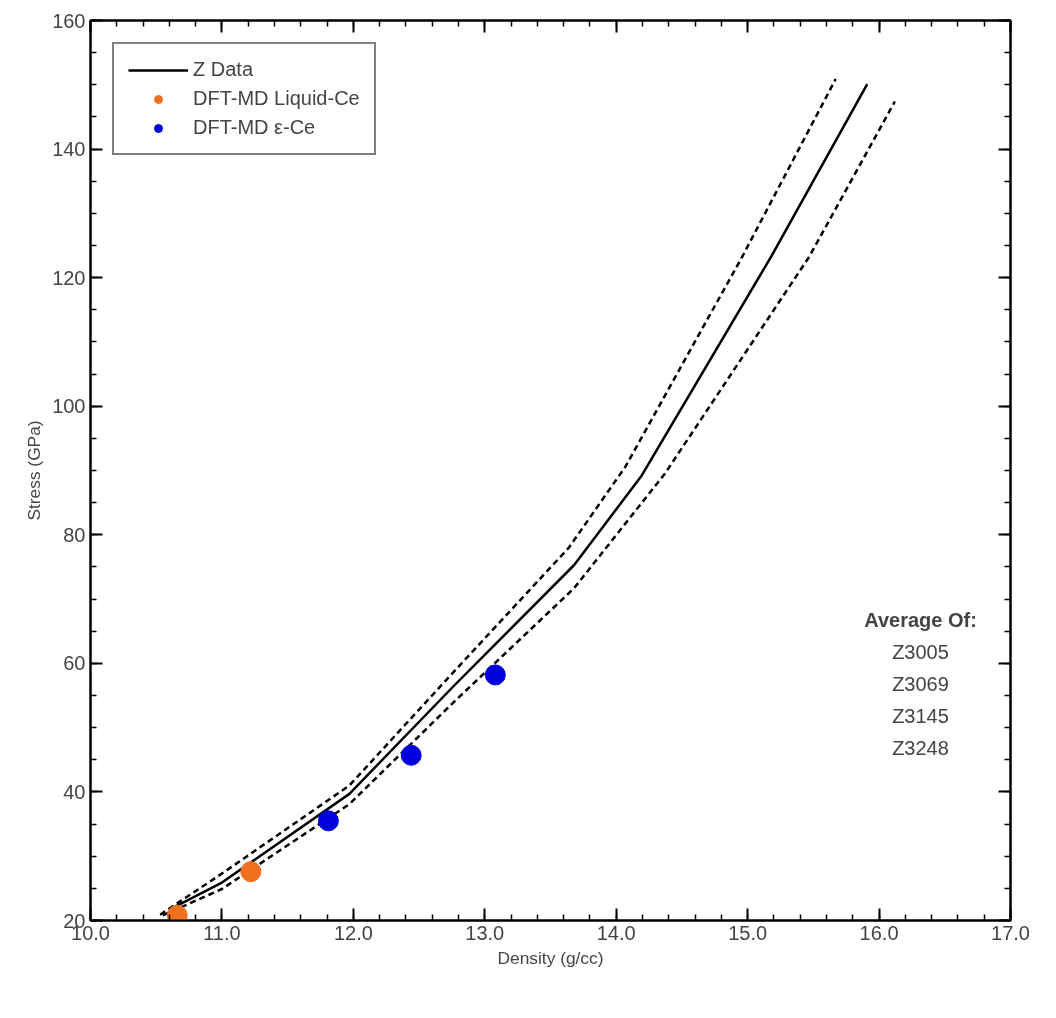 The width and height of the screenshot is (1056, 1018). Describe the element at coordinates (616, 932) in the screenshot. I see `x-tick-label: 14.0` at that location.